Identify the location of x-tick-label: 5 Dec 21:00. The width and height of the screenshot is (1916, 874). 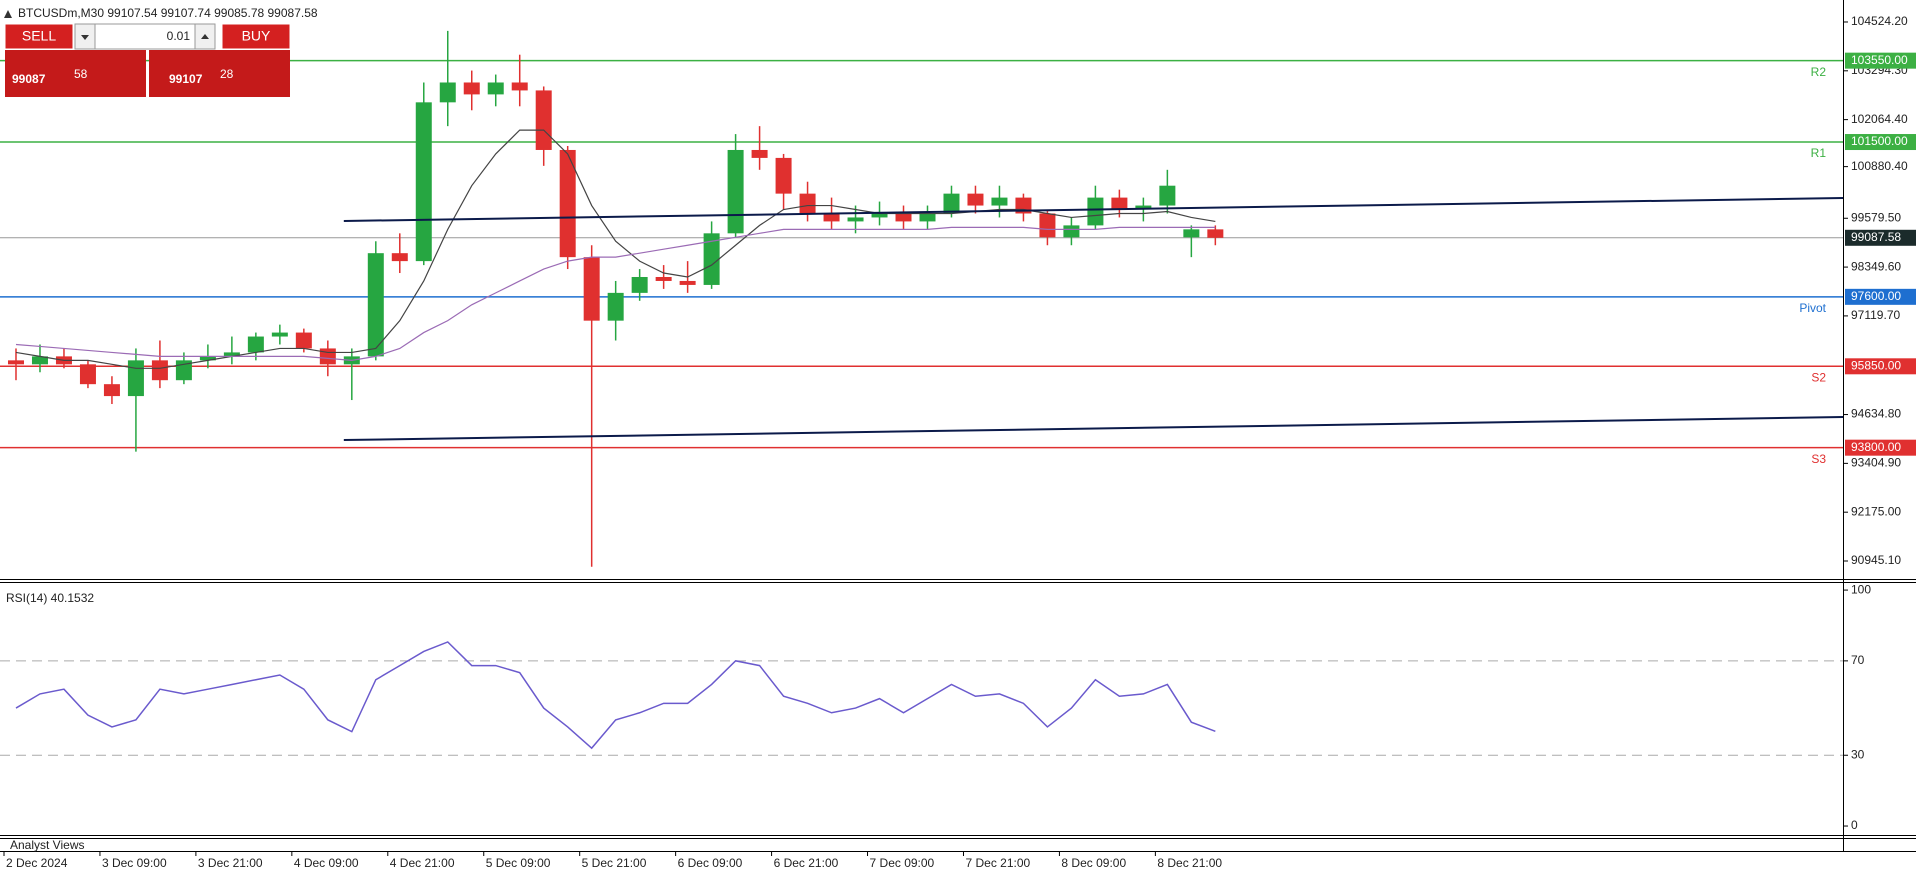
(614, 863).